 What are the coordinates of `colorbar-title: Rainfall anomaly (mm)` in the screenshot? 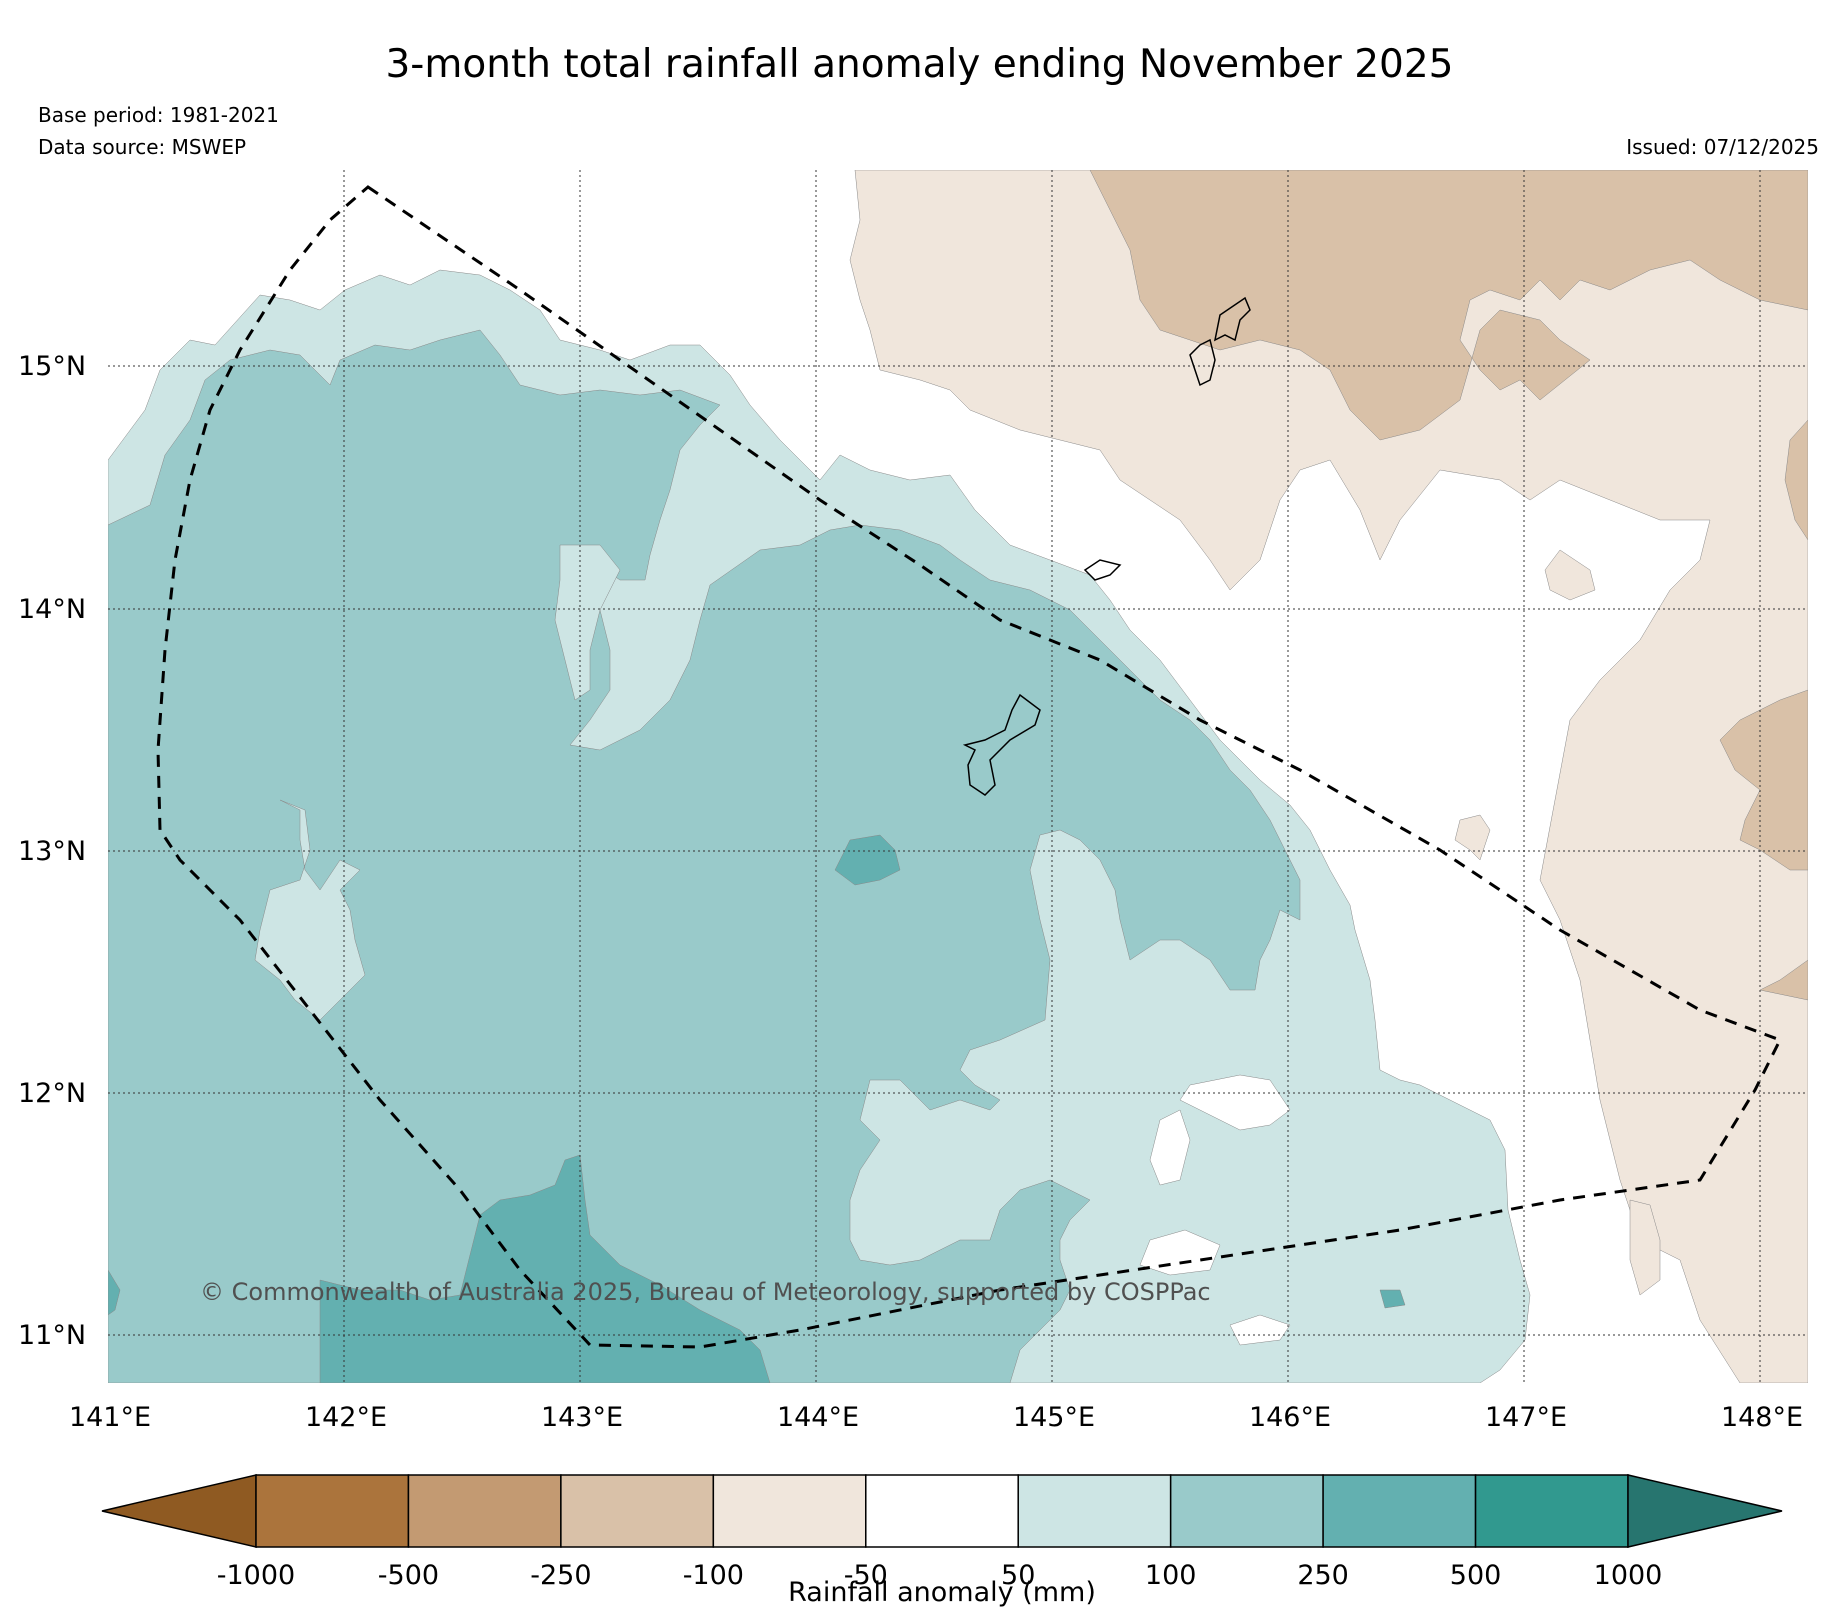 It's located at (942, 1592).